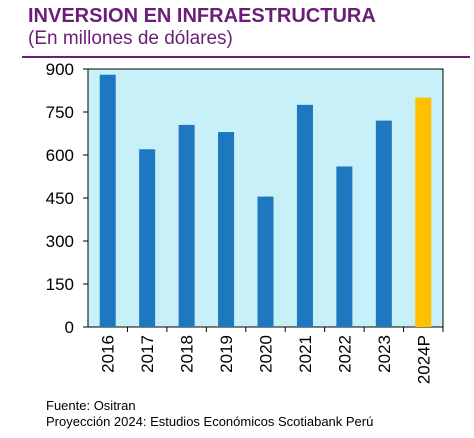 The width and height of the screenshot is (474, 438). What do you see at coordinates (423, 359) in the screenshot?
I see `x-tick-label: 2024P` at bounding box center [423, 359].